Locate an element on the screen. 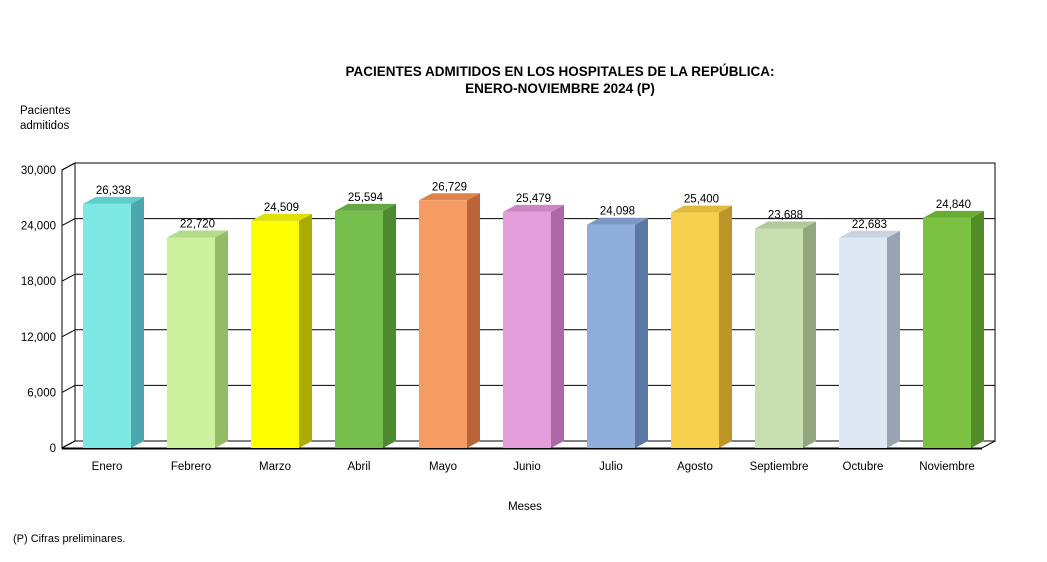  bar-octubre is located at coordinates (869, 339).